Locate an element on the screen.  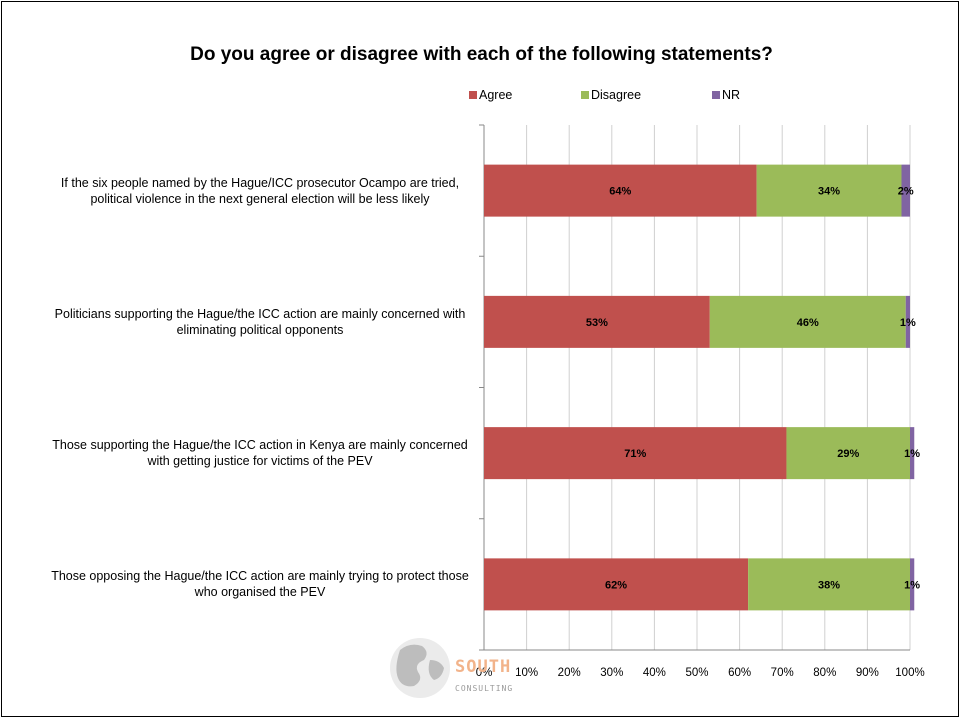
legend-swatch-nr is located at coordinates (716, 95).